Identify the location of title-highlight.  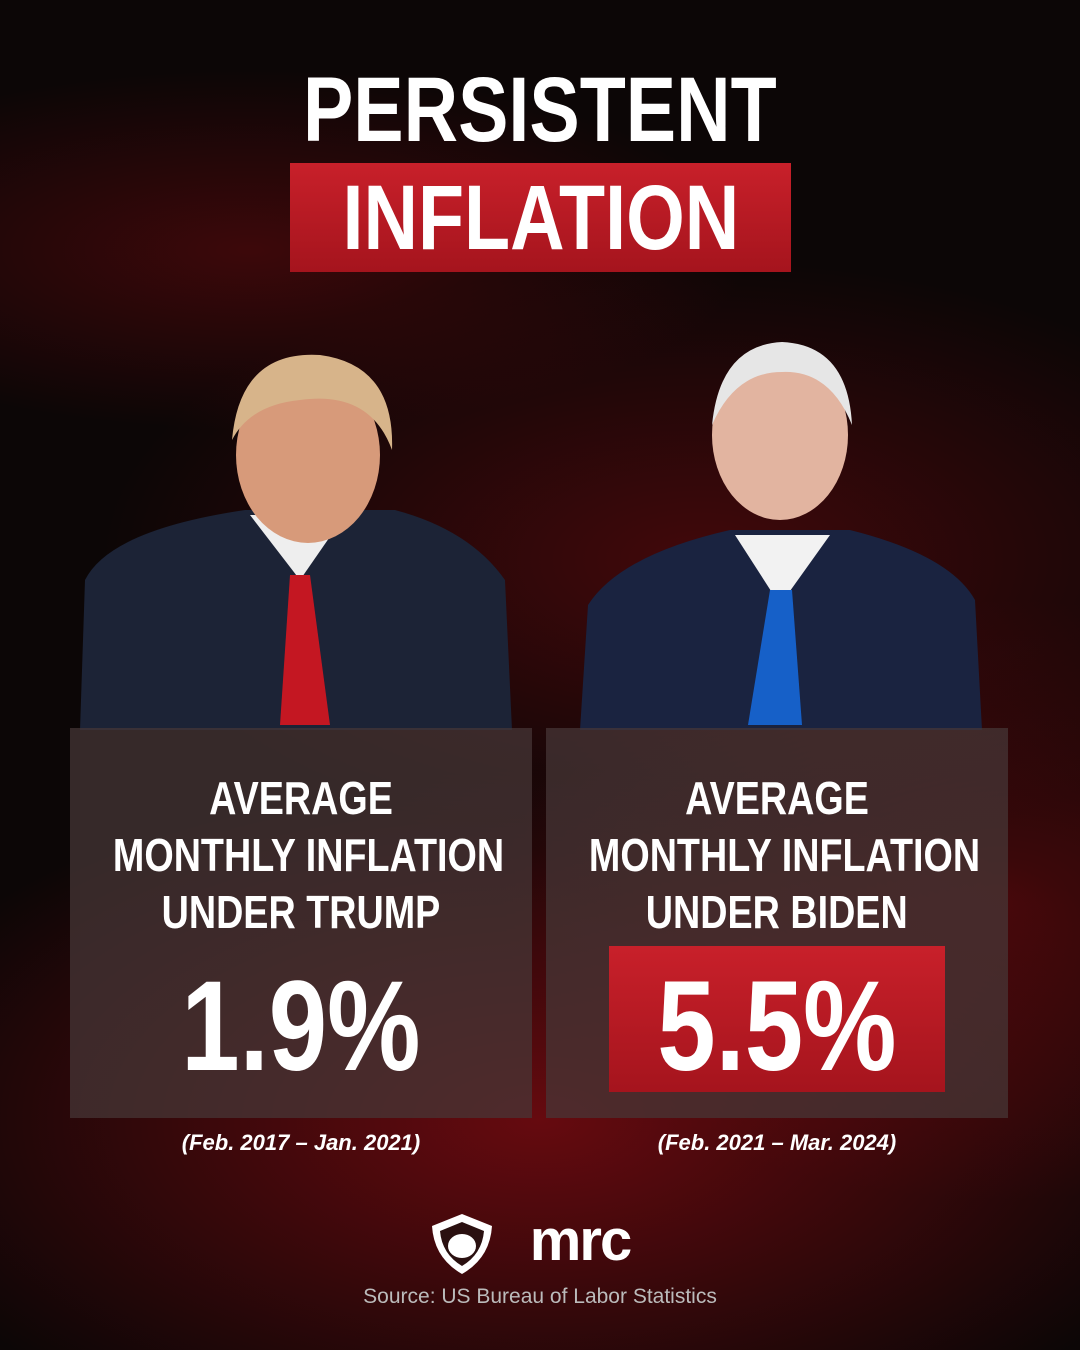
(540, 217).